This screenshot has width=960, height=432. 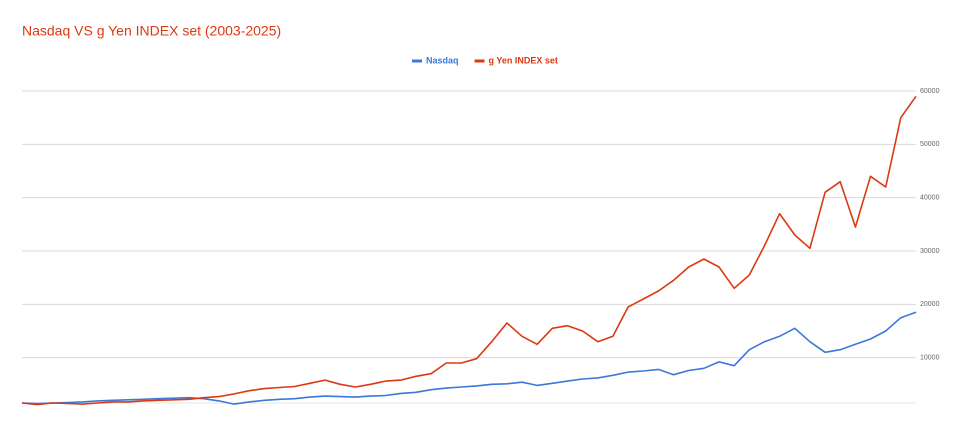 I want to click on y-tick-label: 30000, so click(x=930, y=251).